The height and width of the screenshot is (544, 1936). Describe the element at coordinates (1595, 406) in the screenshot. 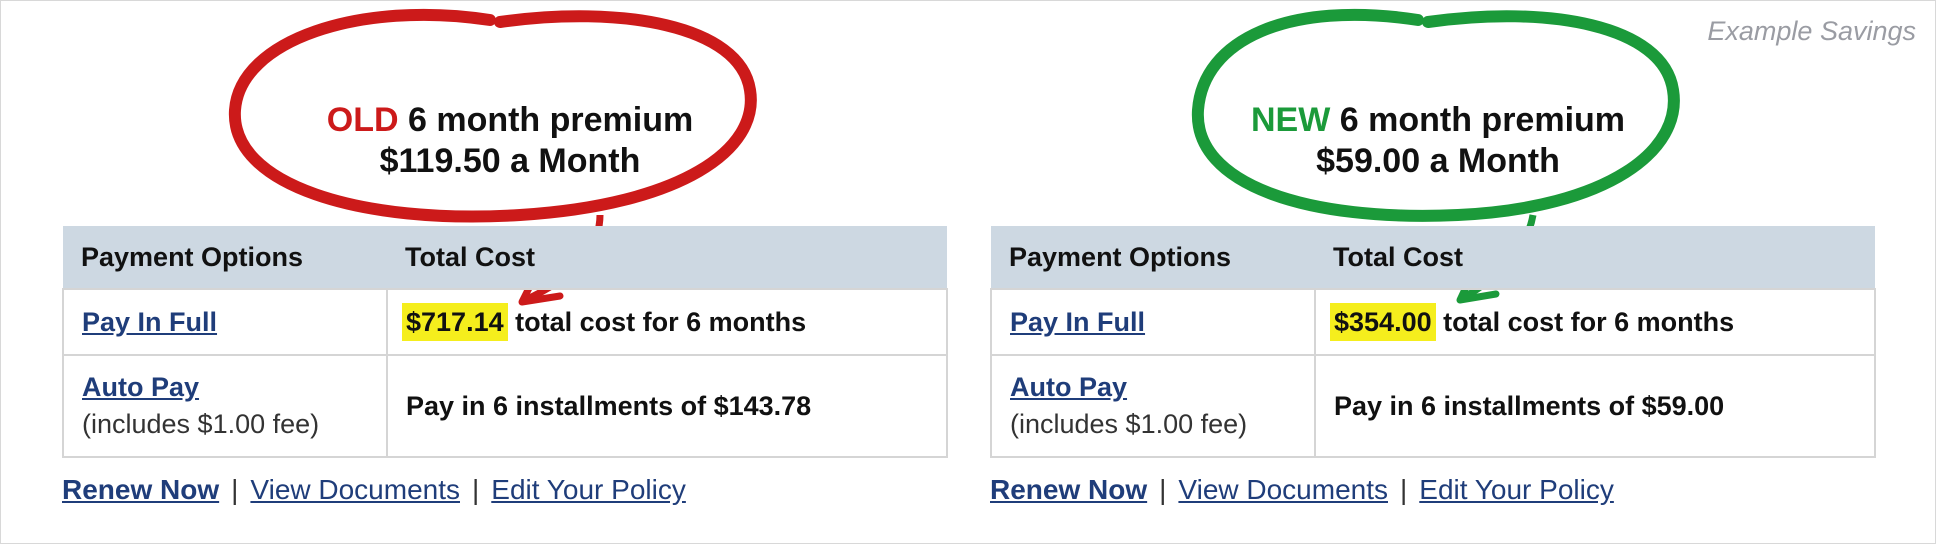

I see `auto-pay-text: Pay in 6 installments of $59.00` at that location.